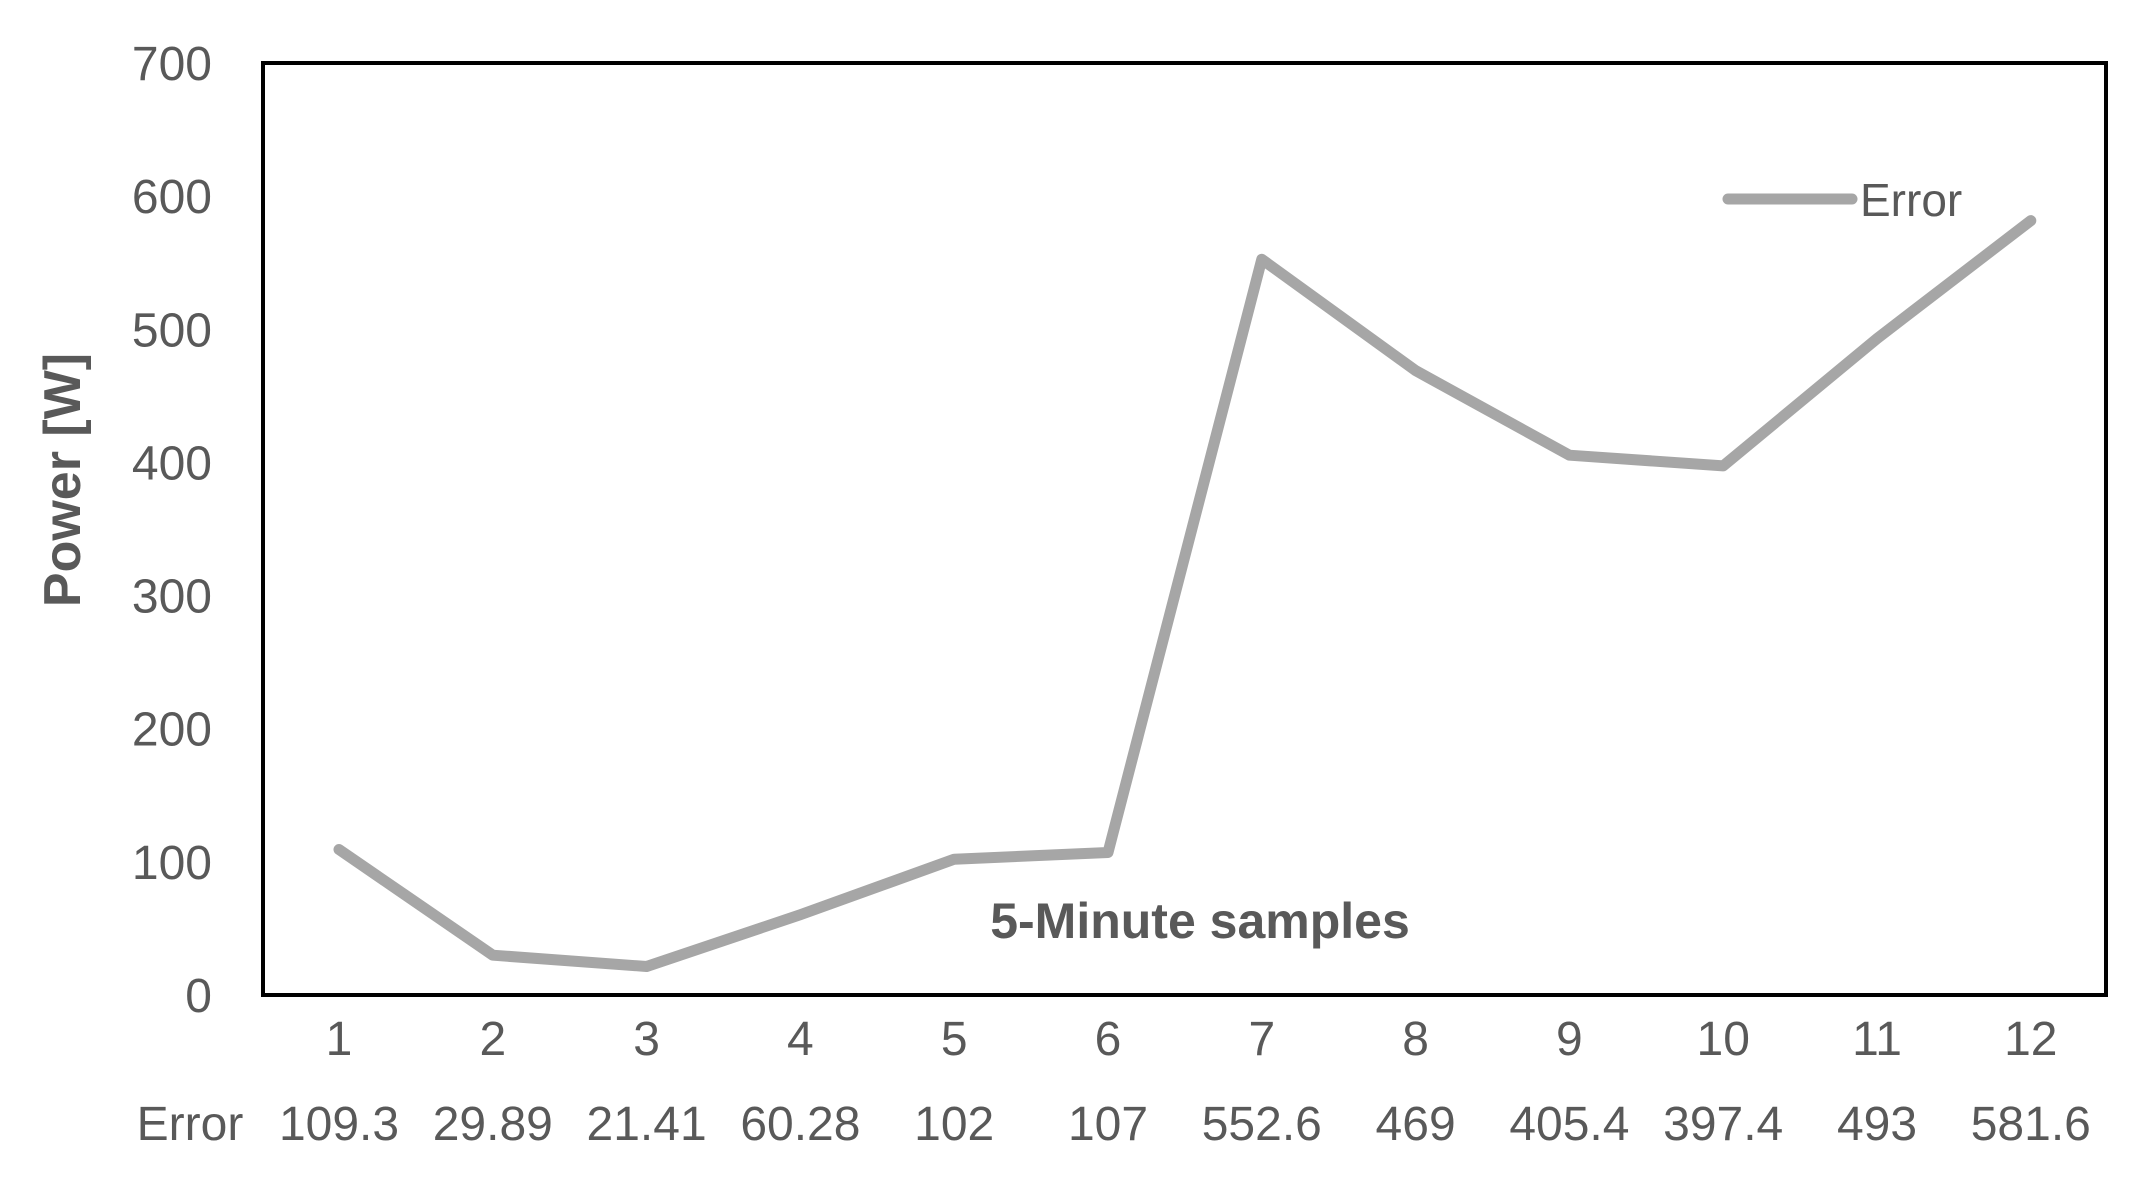 Image resolution: width=2137 pixels, height=1191 pixels. Describe the element at coordinates (954, 1124) in the screenshot. I see `data-table-value: 102` at that location.